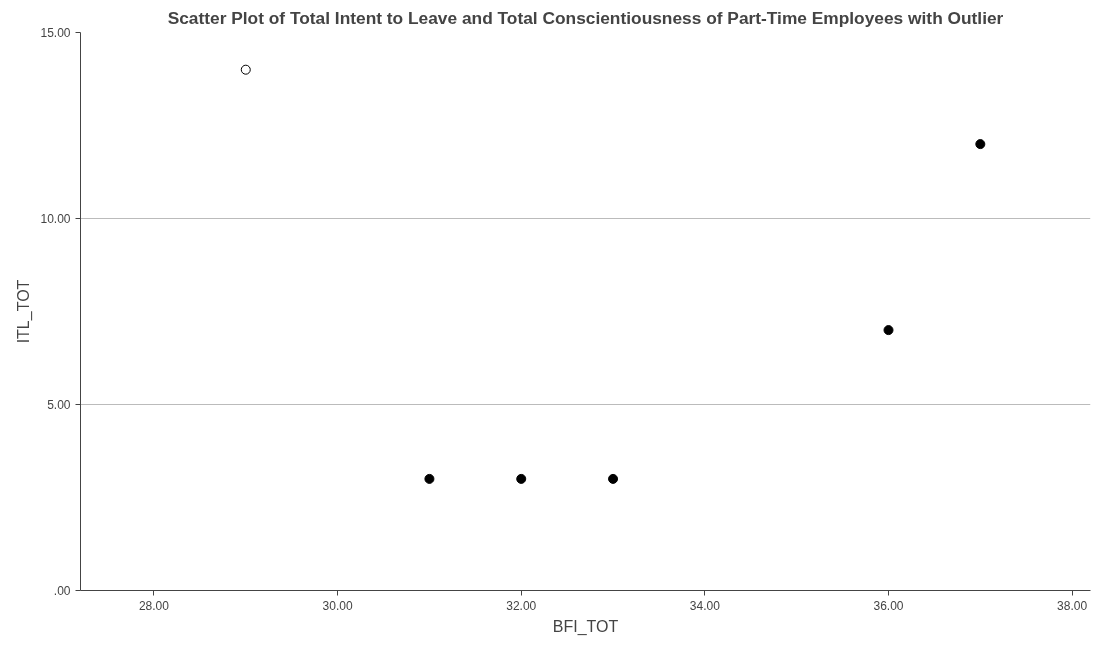  What do you see at coordinates (1072, 605) in the screenshot?
I see `x-tick-label: 38.00` at bounding box center [1072, 605].